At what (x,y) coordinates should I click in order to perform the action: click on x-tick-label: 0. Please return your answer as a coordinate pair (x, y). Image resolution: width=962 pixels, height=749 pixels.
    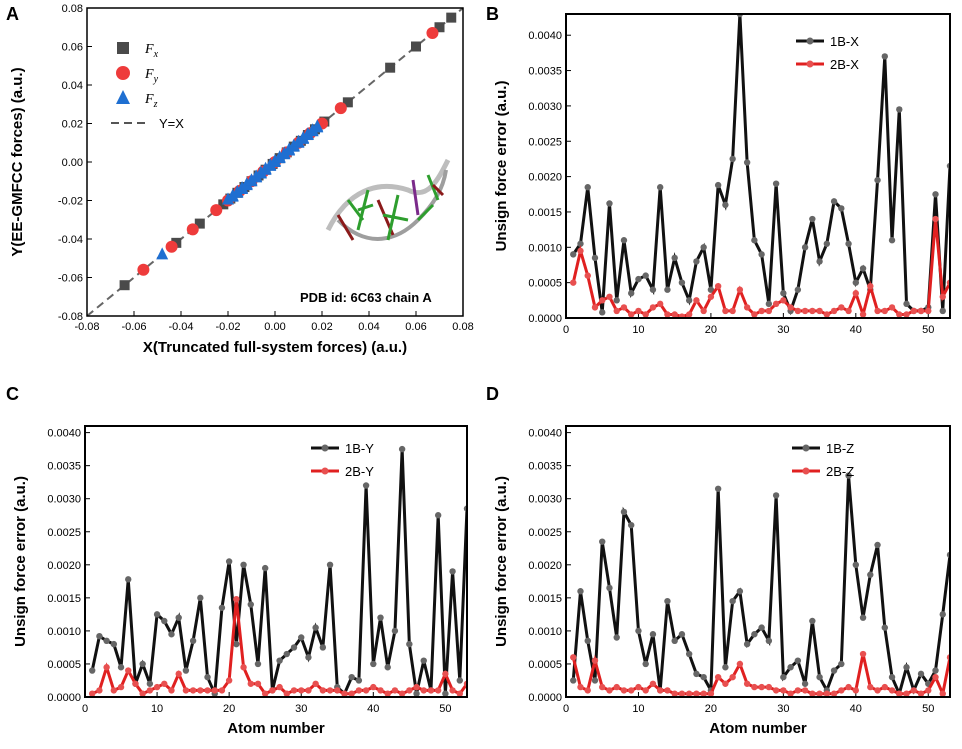
    Looking at the image, I should click on (85, 709).